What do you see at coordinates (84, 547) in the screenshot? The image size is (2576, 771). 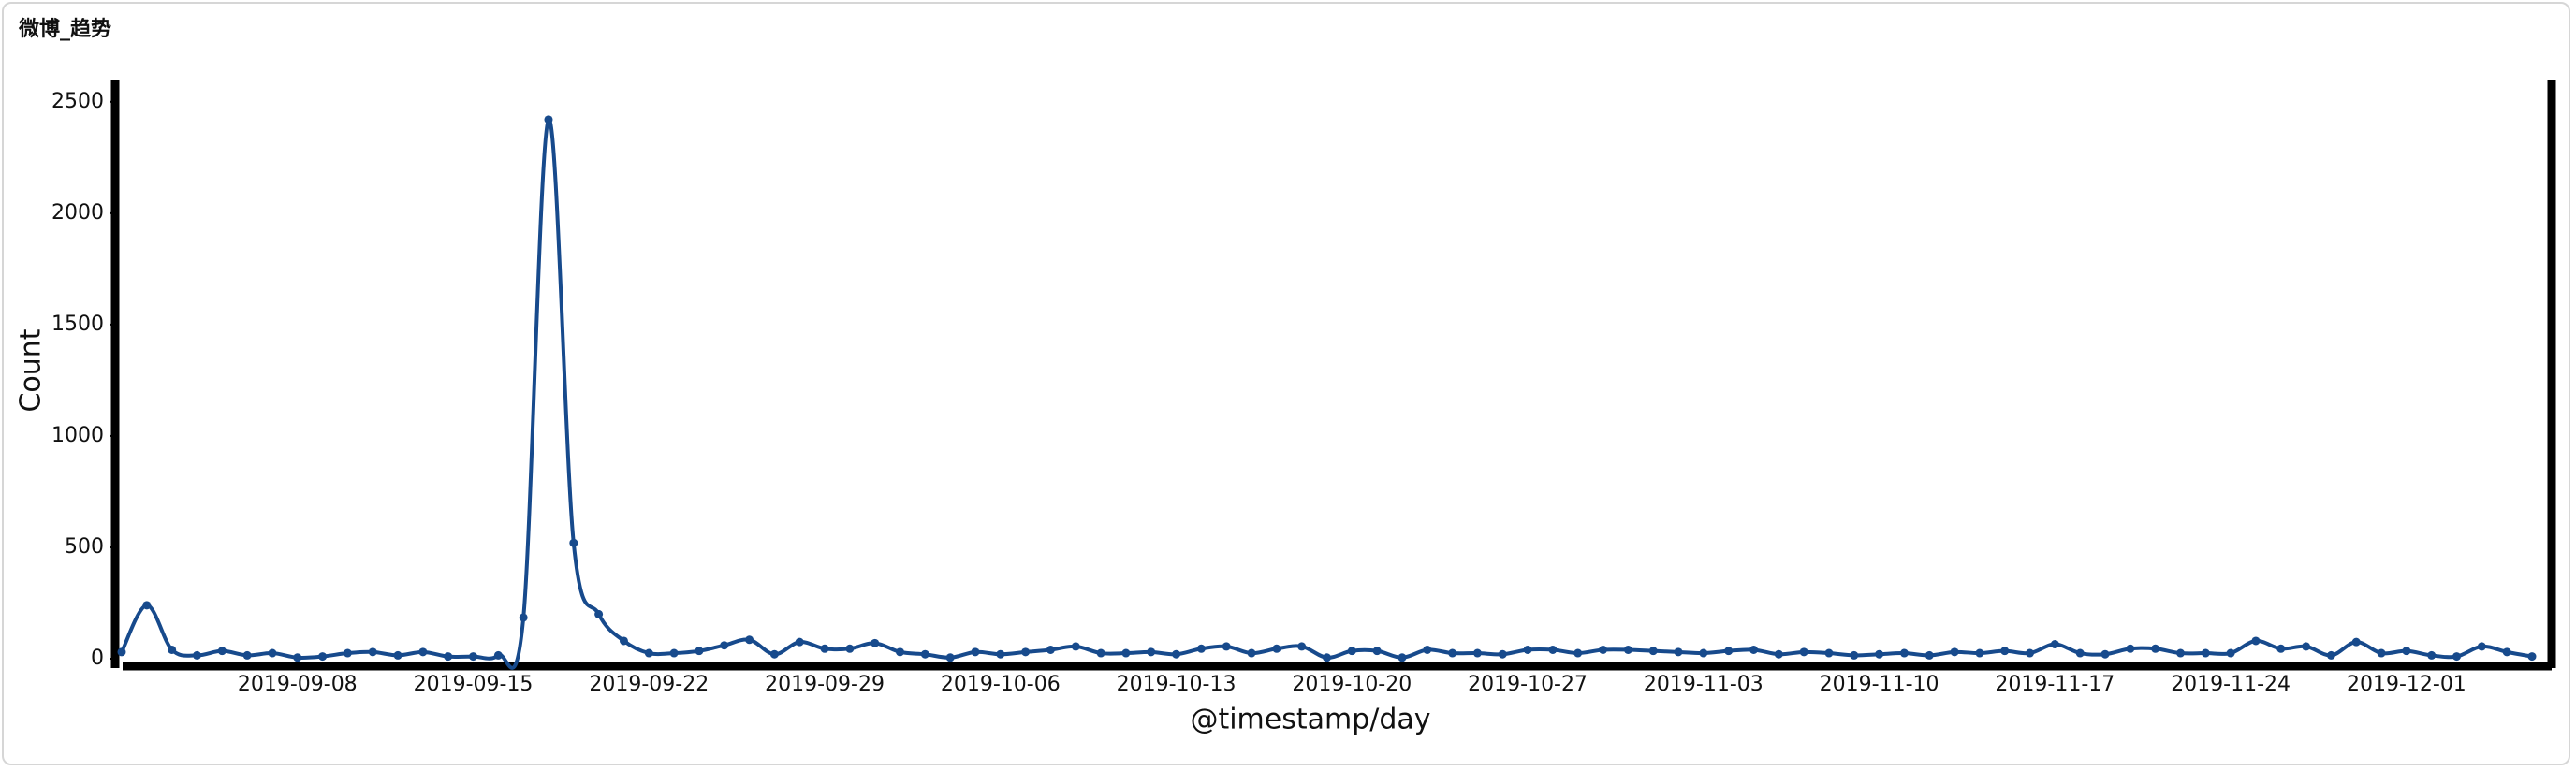 I see `y-tick-label: 500` at bounding box center [84, 547].